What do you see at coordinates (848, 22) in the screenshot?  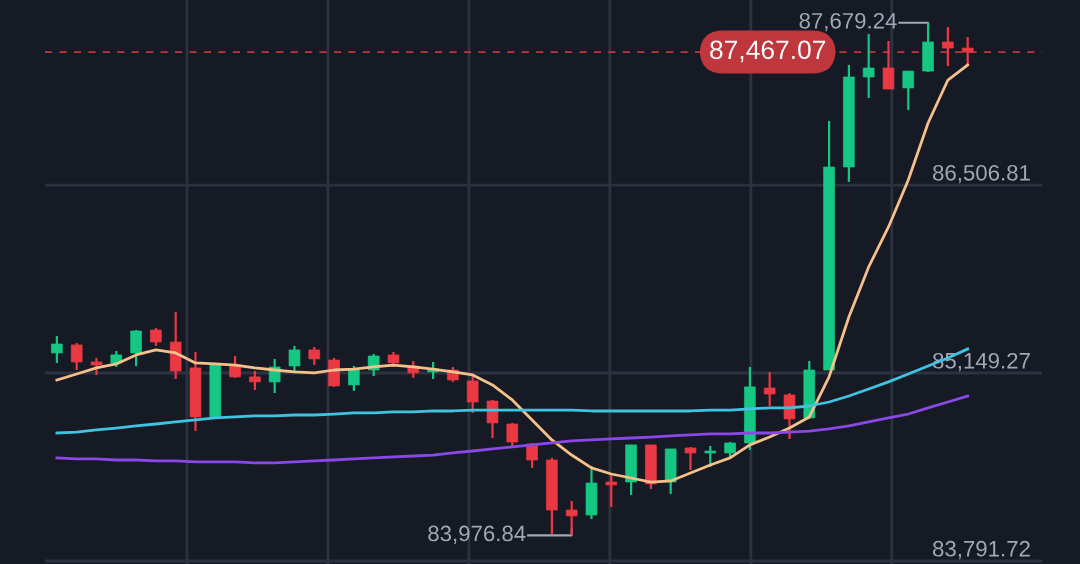 I see `annotation: 87,679.24` at bounding box center [848, 22].